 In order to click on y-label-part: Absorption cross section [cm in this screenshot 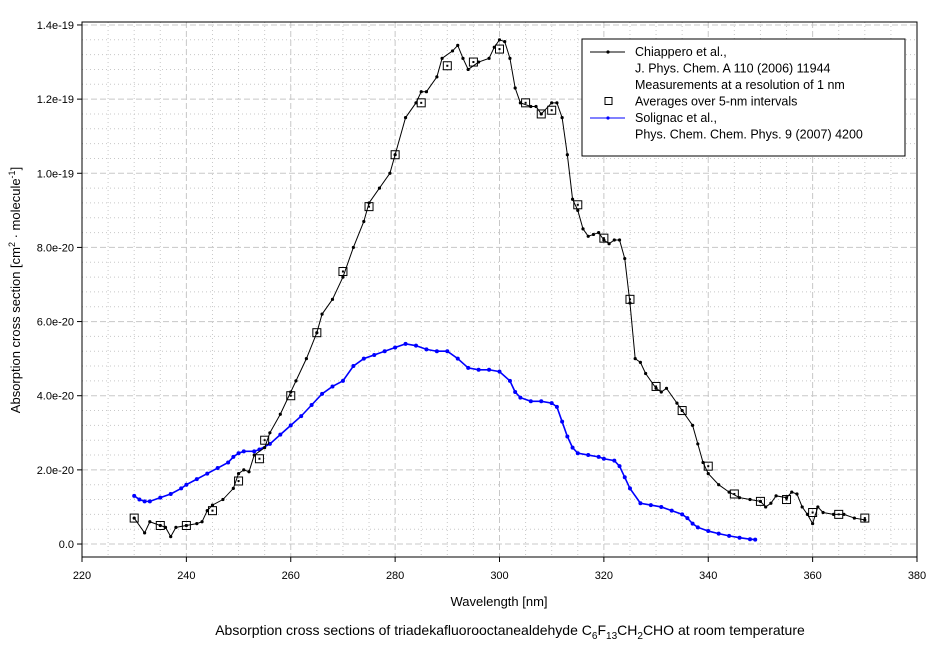, I will do `click(15, 330)`.